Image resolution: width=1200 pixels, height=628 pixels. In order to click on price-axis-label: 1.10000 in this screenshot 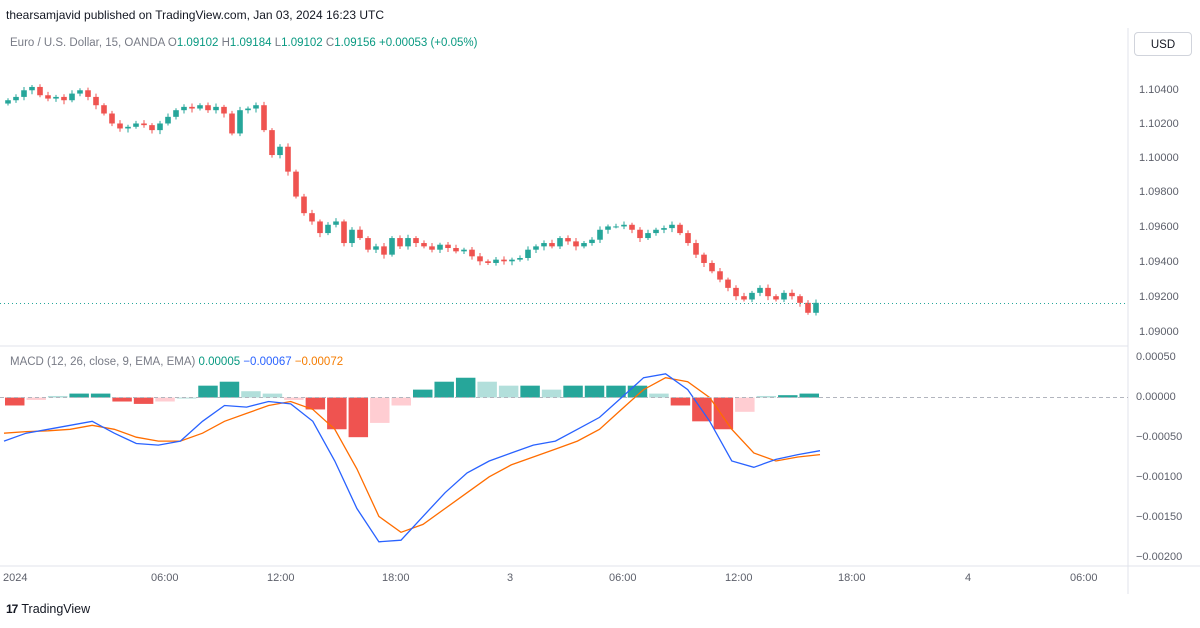, I will do `click(1159, 158)`.